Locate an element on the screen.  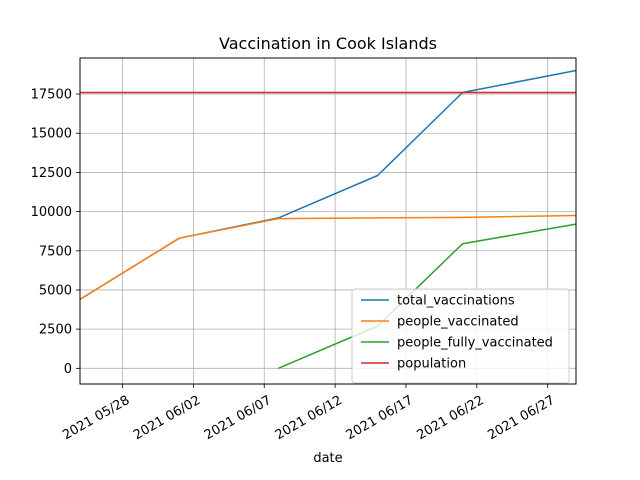
y-tick-label: 0 is located at coordinates (68, 369).